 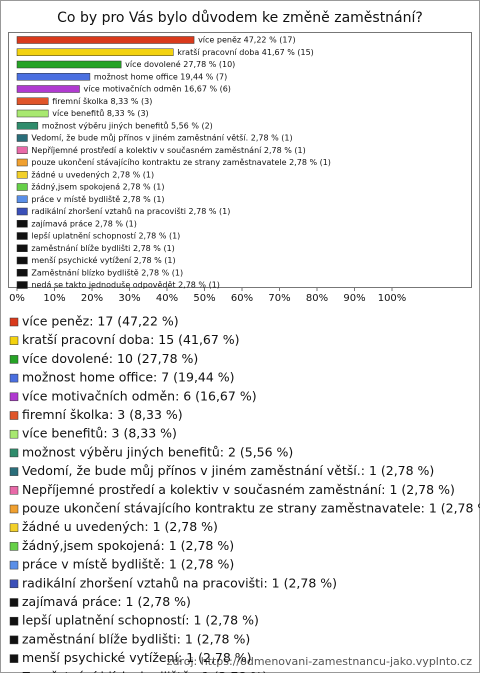 I want to click on bar-label: práce v místě bydliště 2,78 % (1), so click(x=97, y=199).